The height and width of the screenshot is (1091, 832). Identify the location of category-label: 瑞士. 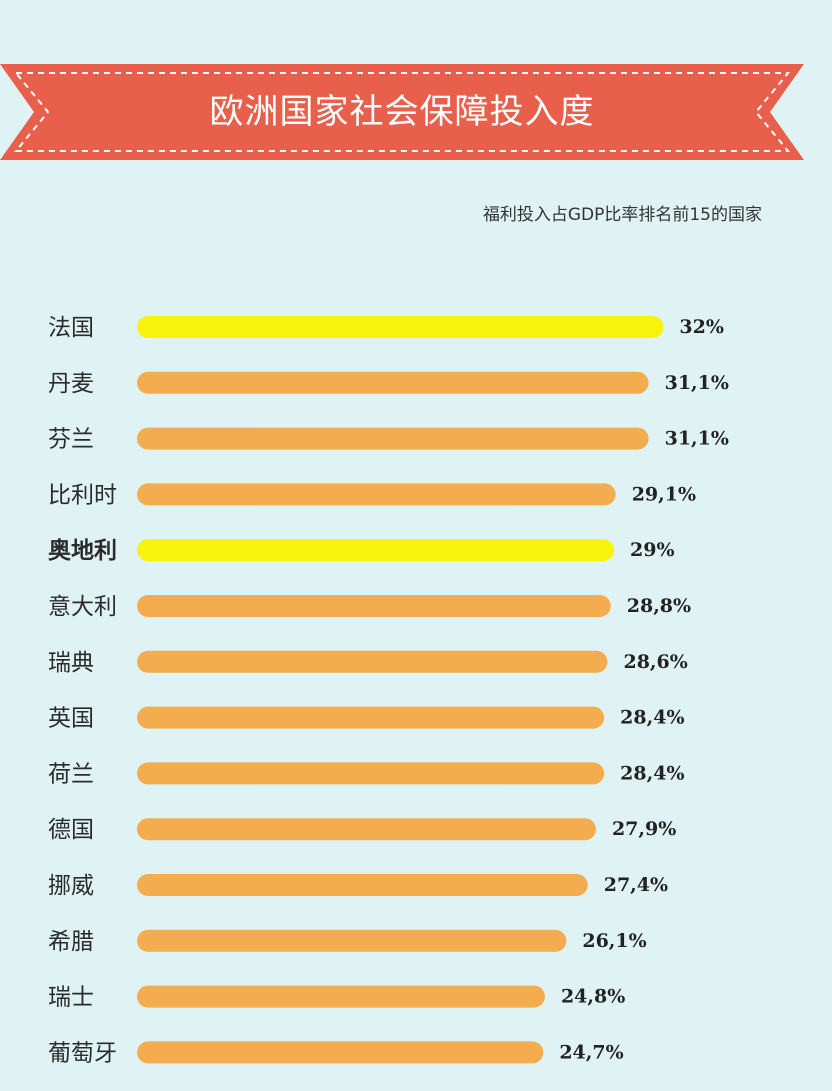
(71, 998).